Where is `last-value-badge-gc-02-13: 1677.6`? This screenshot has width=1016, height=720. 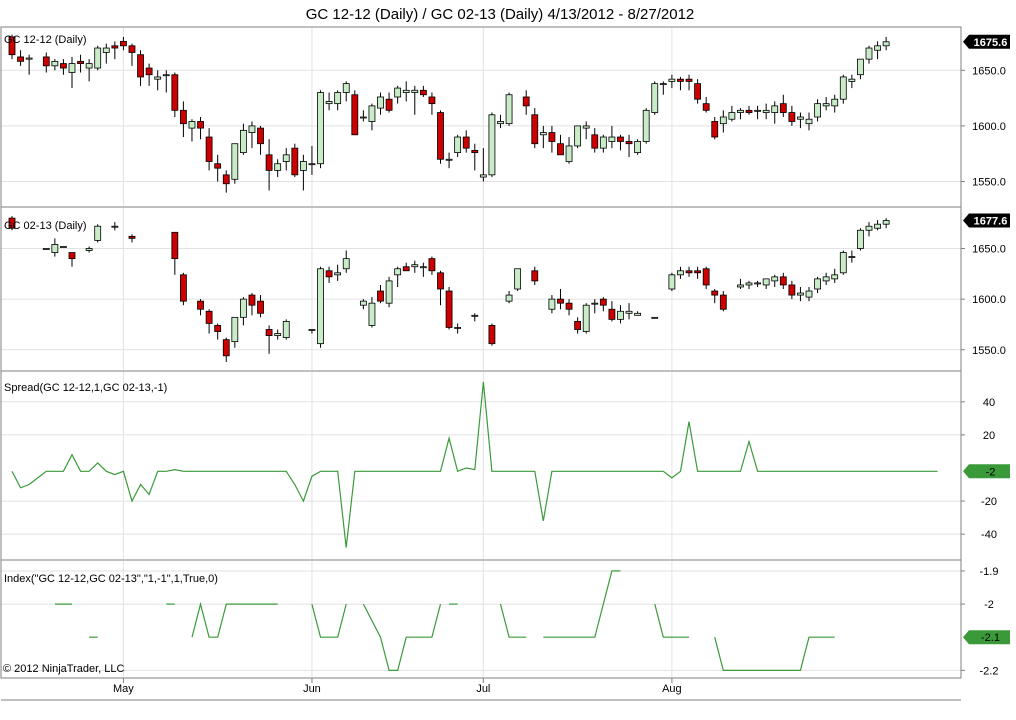 last-value-badge-gc-02-13: 1677.6 is located at coordinates (986, 220).